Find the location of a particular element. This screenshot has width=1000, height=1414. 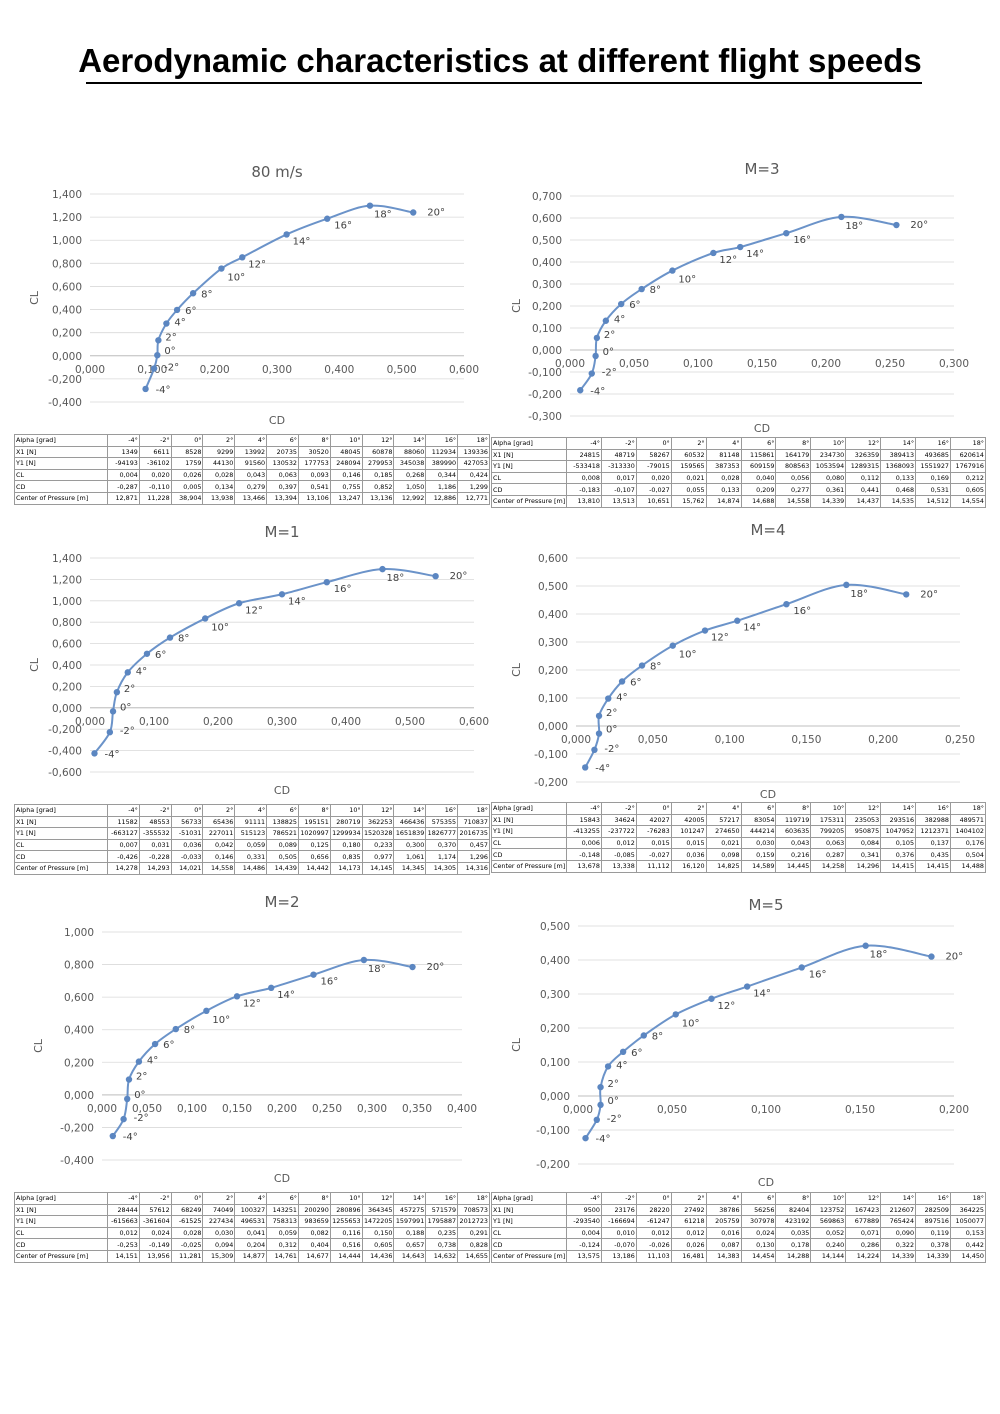

table-cell: -4° is located at coordinates (123, 1198).